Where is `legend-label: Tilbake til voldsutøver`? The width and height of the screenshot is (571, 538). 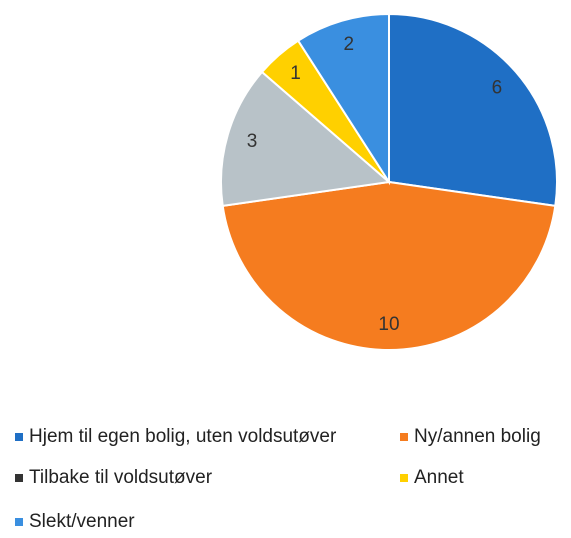 legend-label: Tilbake til voldsutøver is located at coordinates (121, 477).